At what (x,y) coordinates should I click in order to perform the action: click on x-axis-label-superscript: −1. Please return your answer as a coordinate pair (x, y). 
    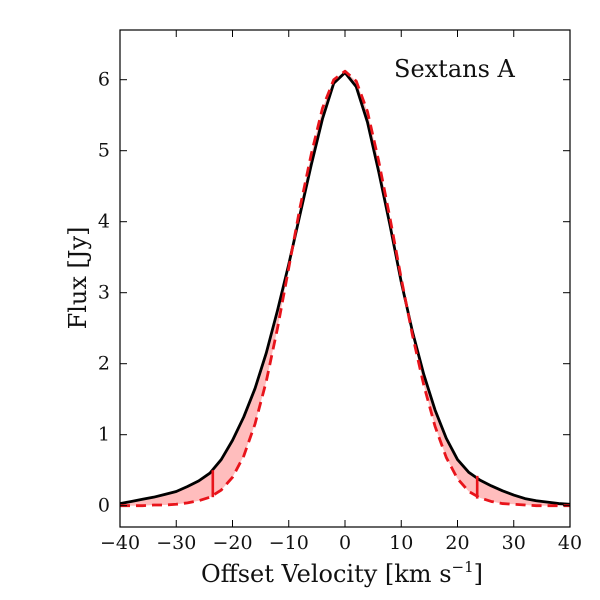
    Looking at the image, I should click on (463, 567).